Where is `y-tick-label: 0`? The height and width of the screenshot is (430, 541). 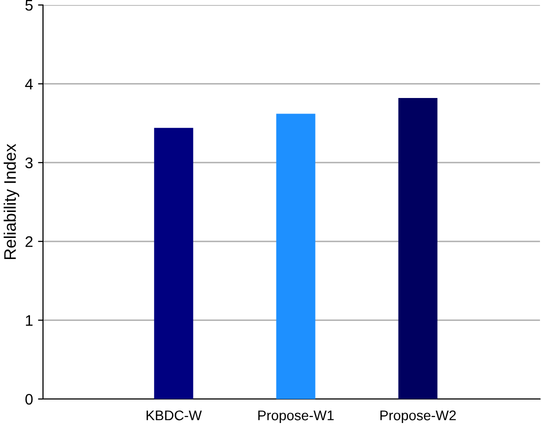 y-tick-label: 0 is located at coordinates (29, 399).